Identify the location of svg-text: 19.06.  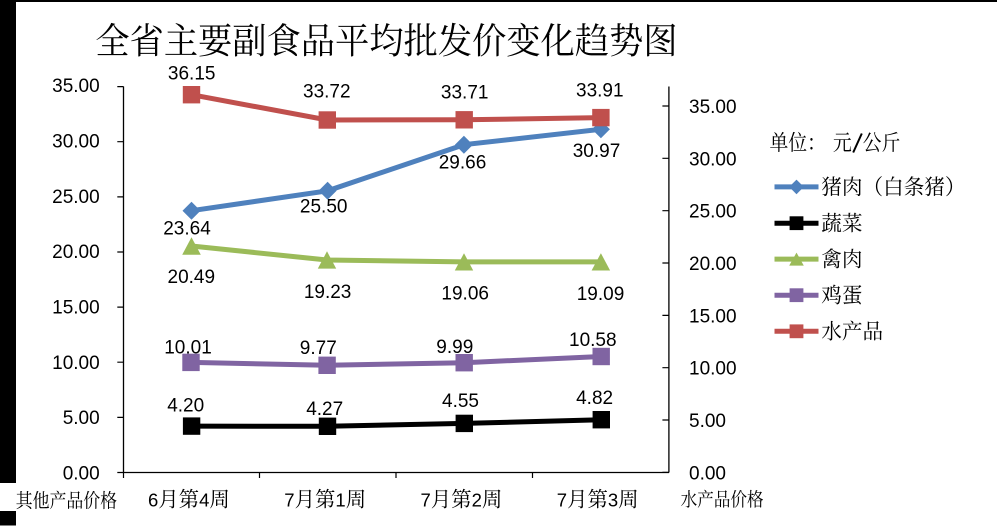
(465, 294).